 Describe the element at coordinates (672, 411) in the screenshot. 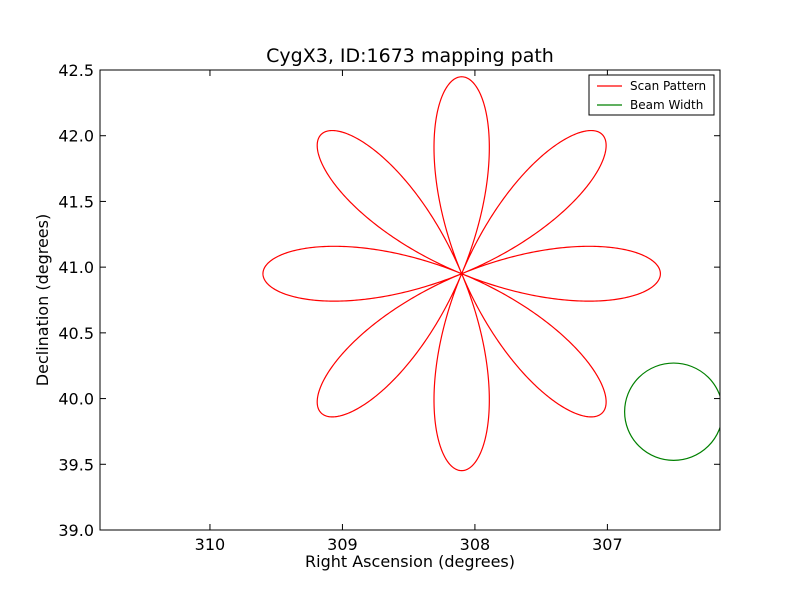

I see `beam-width-circle` at that location.